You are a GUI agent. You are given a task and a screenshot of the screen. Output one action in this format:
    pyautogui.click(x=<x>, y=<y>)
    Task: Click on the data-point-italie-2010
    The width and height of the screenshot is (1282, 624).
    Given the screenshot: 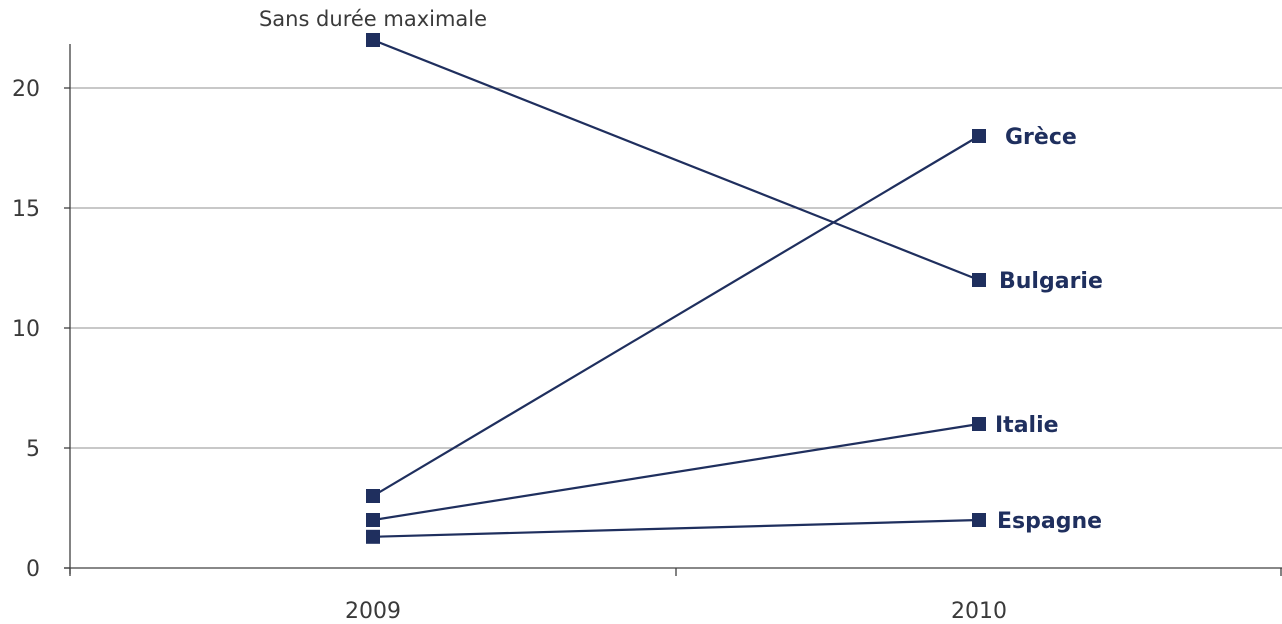 What is the action you would take?
    pyautogui.click(x=979, y=424)
    